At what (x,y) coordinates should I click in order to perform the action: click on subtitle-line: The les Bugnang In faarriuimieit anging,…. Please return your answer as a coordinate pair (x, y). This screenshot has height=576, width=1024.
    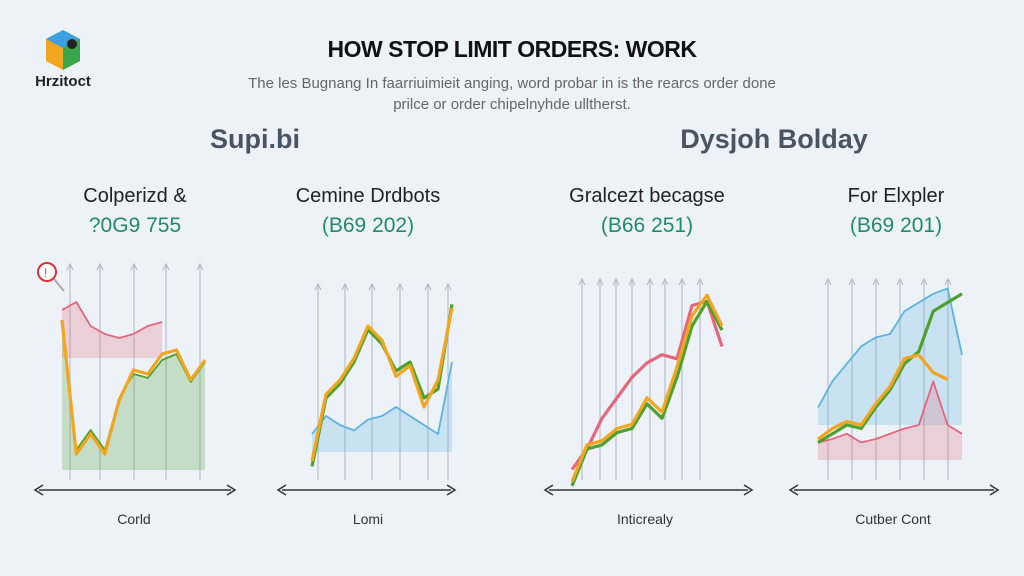
    Looking at the image, I should click on (512, 83).